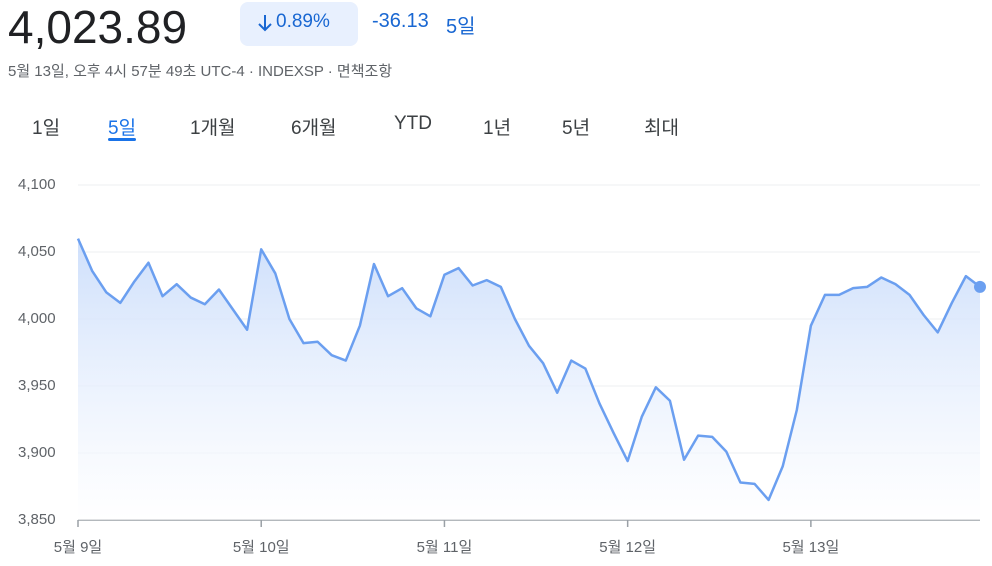 The height and width of the screenshot is (566, 992). I want to click on tab: 1년, so click(497, 128).